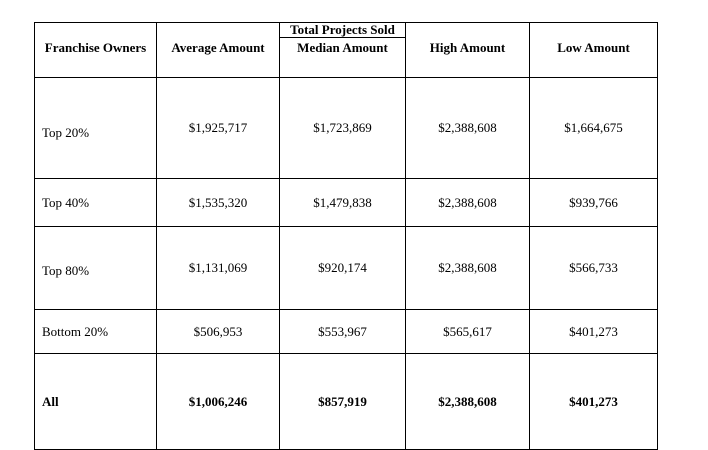 The width and height of the screenshot is (708, 450). Describe the element at coordinates (593, 57) in the screenshot. I see `column-header-low-amount: Low Amount` at that location.